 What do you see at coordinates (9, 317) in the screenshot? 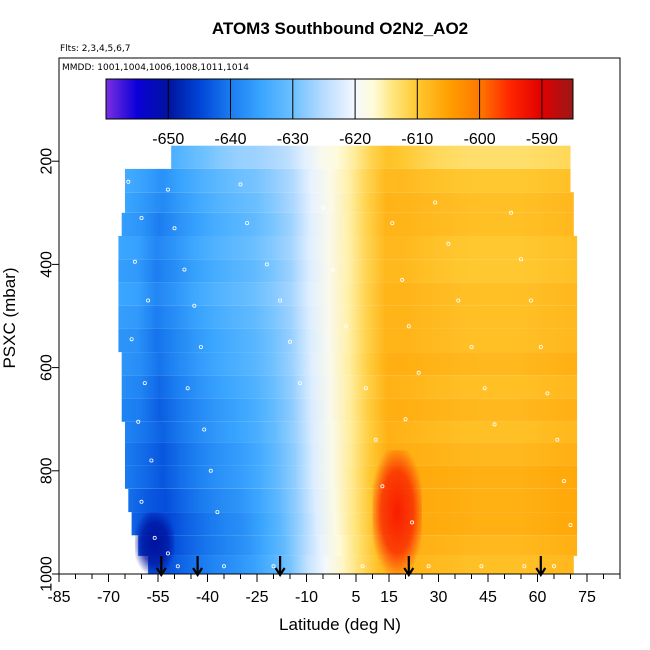
I see `y-axis-label: PSXC (mbar)` at bounding box center [9, 317].